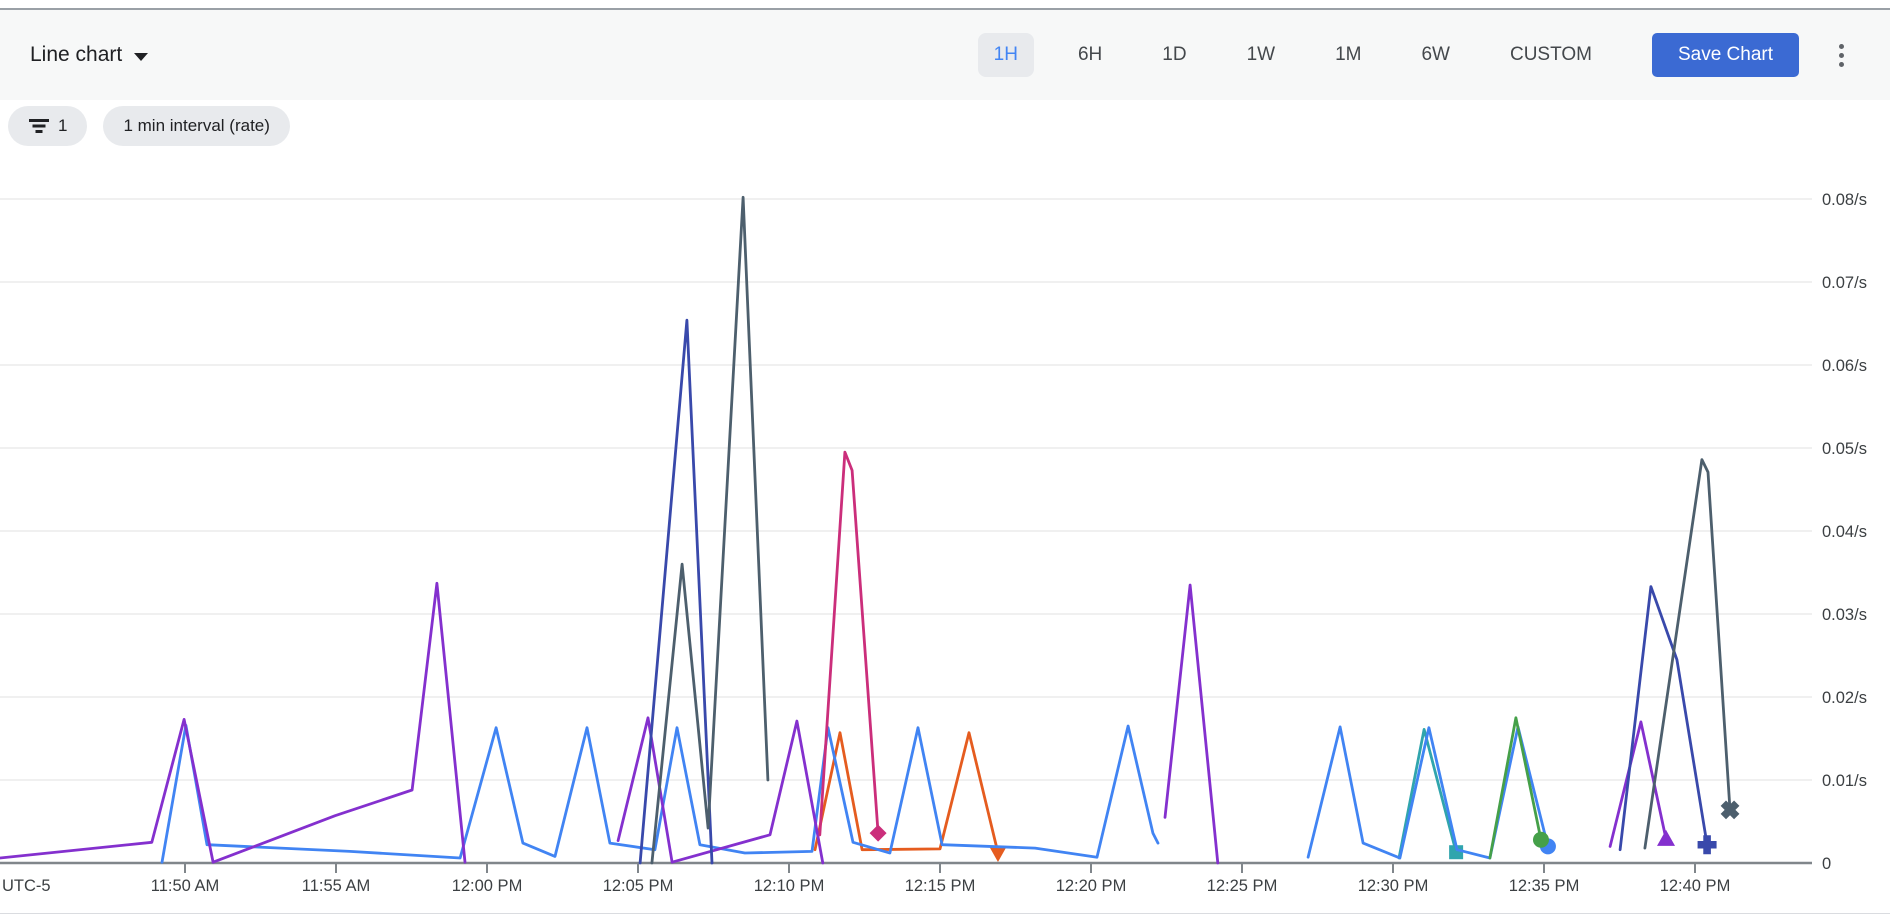 The width and height of the screenshot is (1890, 918). I want to click on x-tick-label: 12:30 PM, so click(1393, 886).